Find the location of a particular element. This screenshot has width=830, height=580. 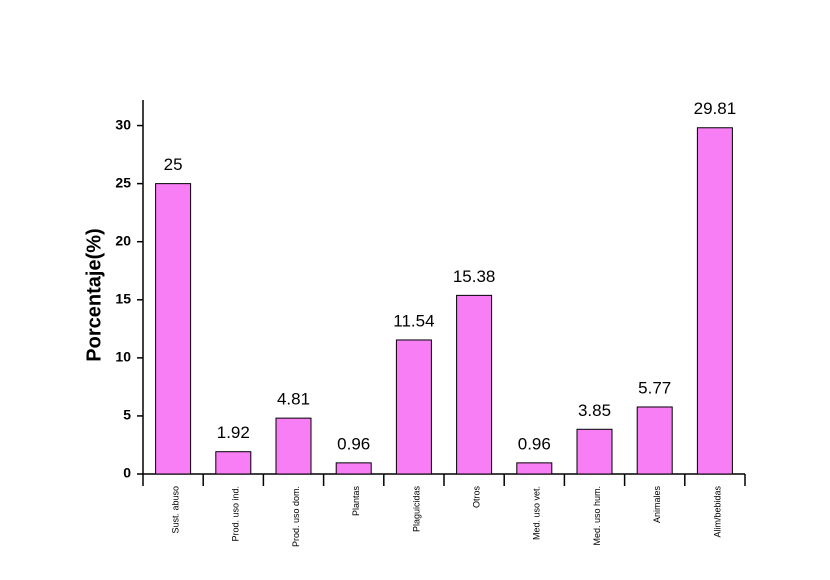

value-label: 15.38 is located at coordinates (474, 276).